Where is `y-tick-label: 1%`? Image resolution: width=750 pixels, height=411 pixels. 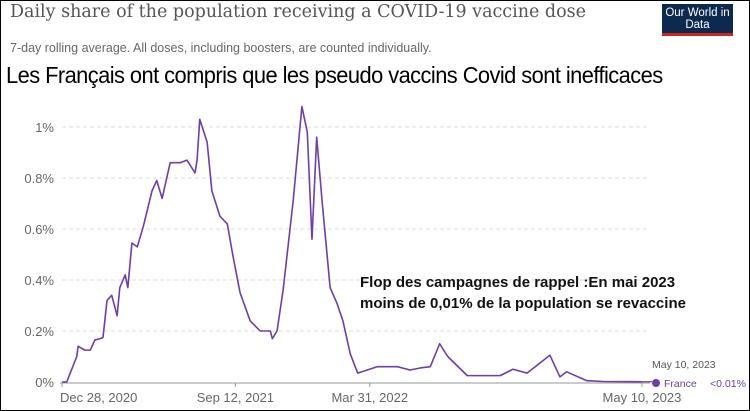
y-tick-label: 1% is located at coordinates (44, 127).